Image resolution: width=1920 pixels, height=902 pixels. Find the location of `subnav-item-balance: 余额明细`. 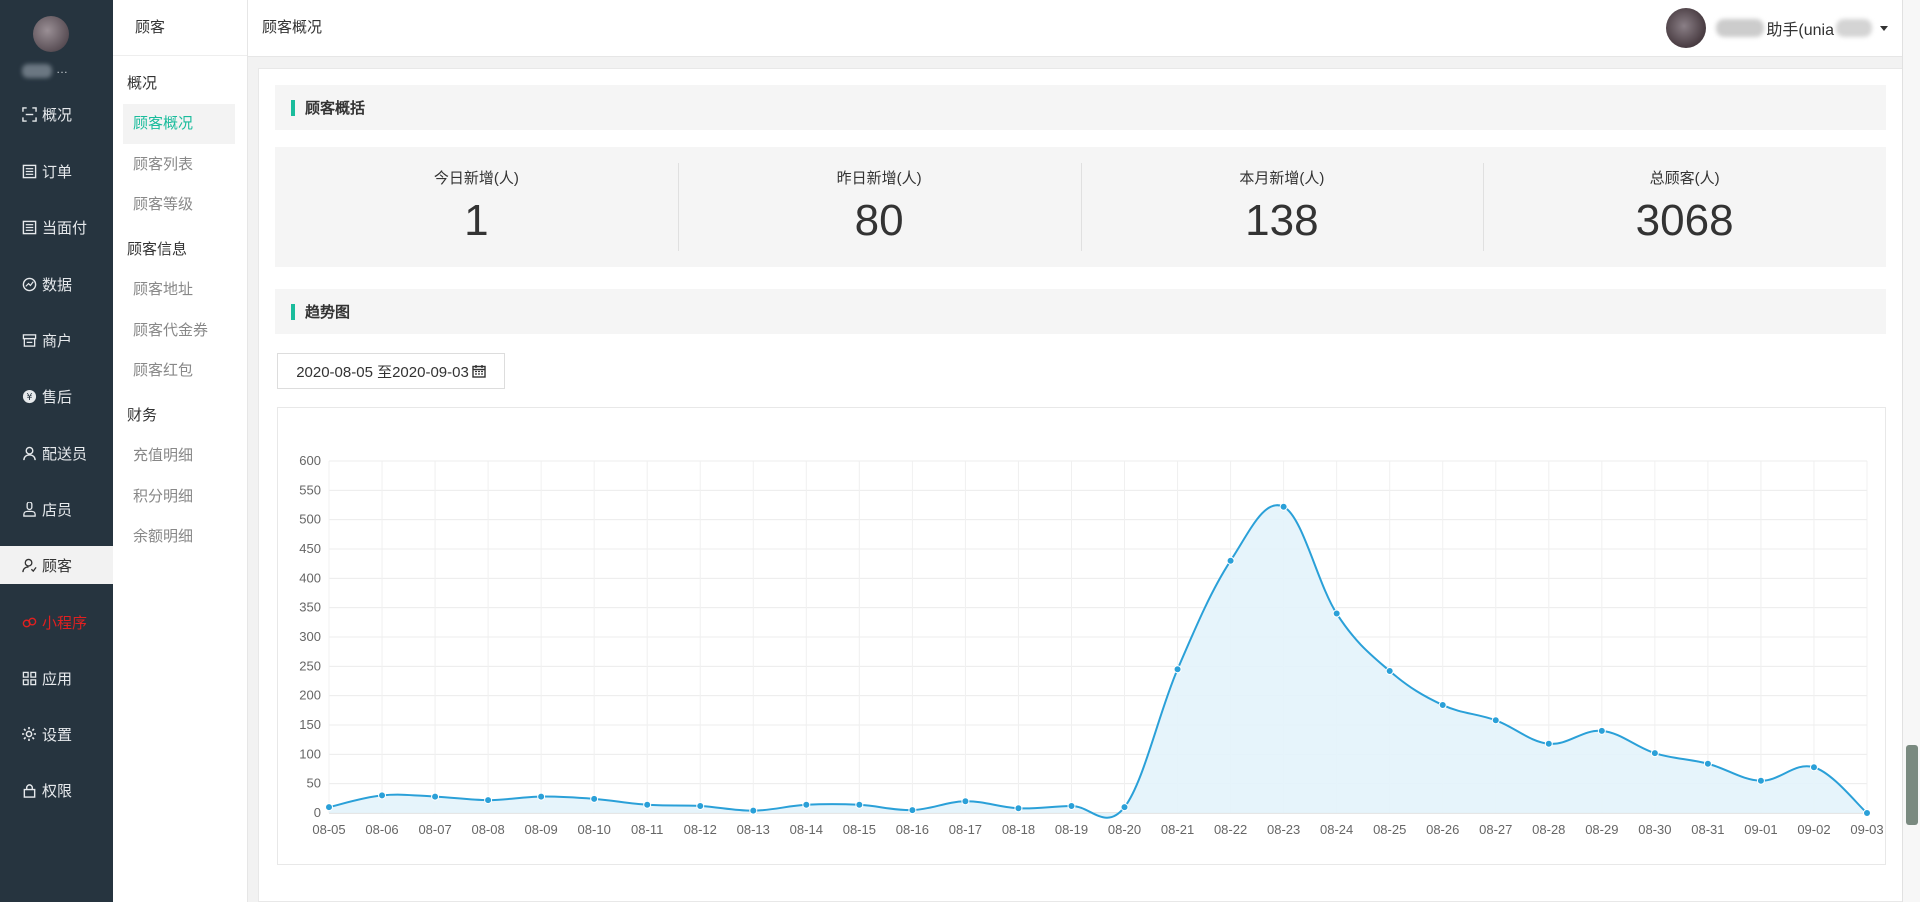

subnav-item-balance: 余额明细 is located at coordinates (163, 536).